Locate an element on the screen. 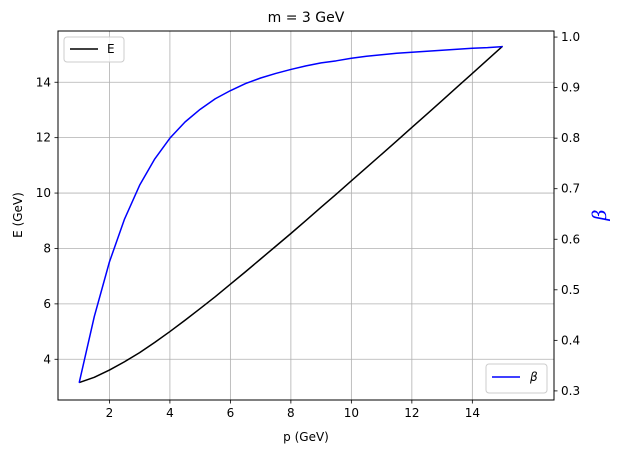 This screenshot has width=624, height=453. y-right-tick-label: 0.8 is located at coordinates (570, 138).